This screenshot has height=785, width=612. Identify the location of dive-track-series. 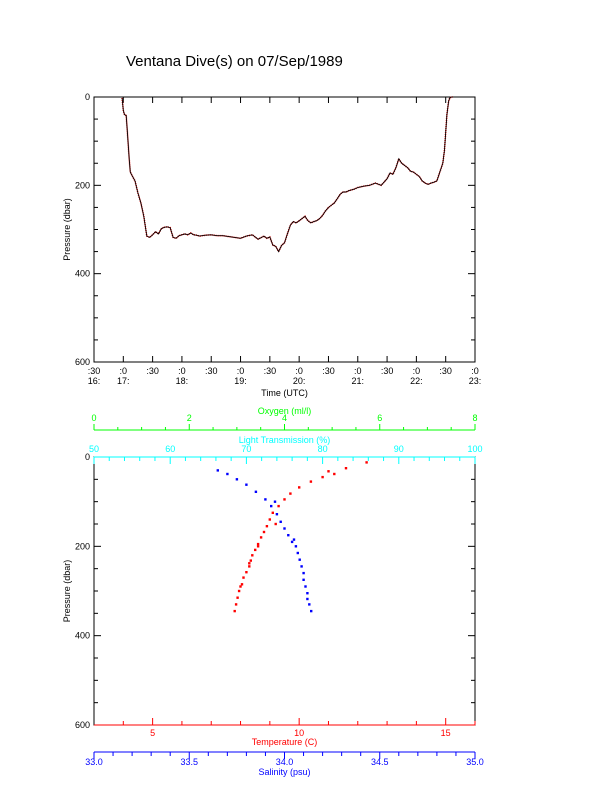
(287, 174).